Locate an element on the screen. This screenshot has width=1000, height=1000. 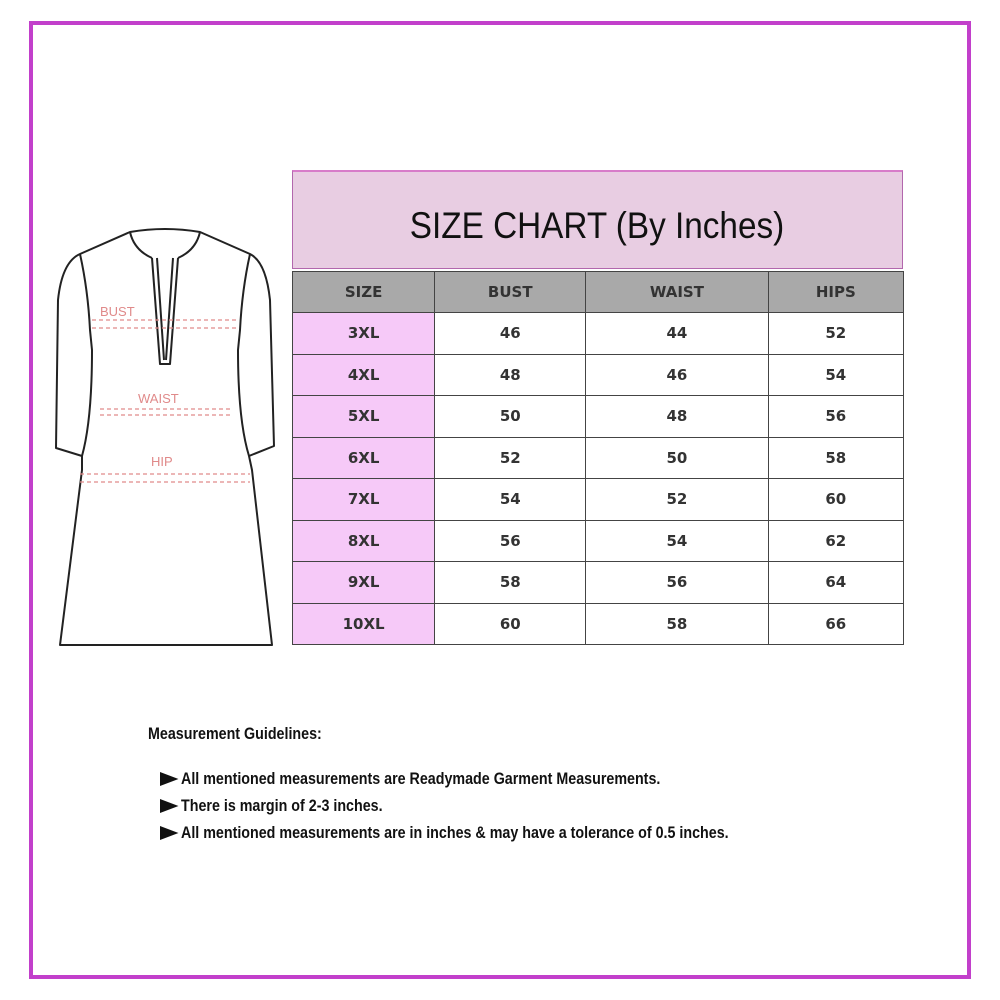
cell-bust: 56 is located at coordinates (510, 540).